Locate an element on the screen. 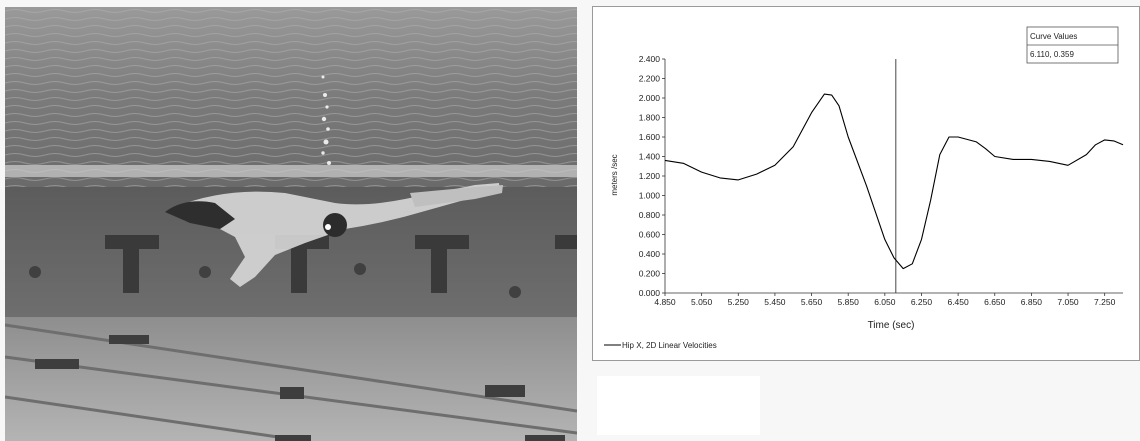 The width and height of the screenshot is (1140, 441). x-tick-label: 6.650 is located at coordinates (995, 302).